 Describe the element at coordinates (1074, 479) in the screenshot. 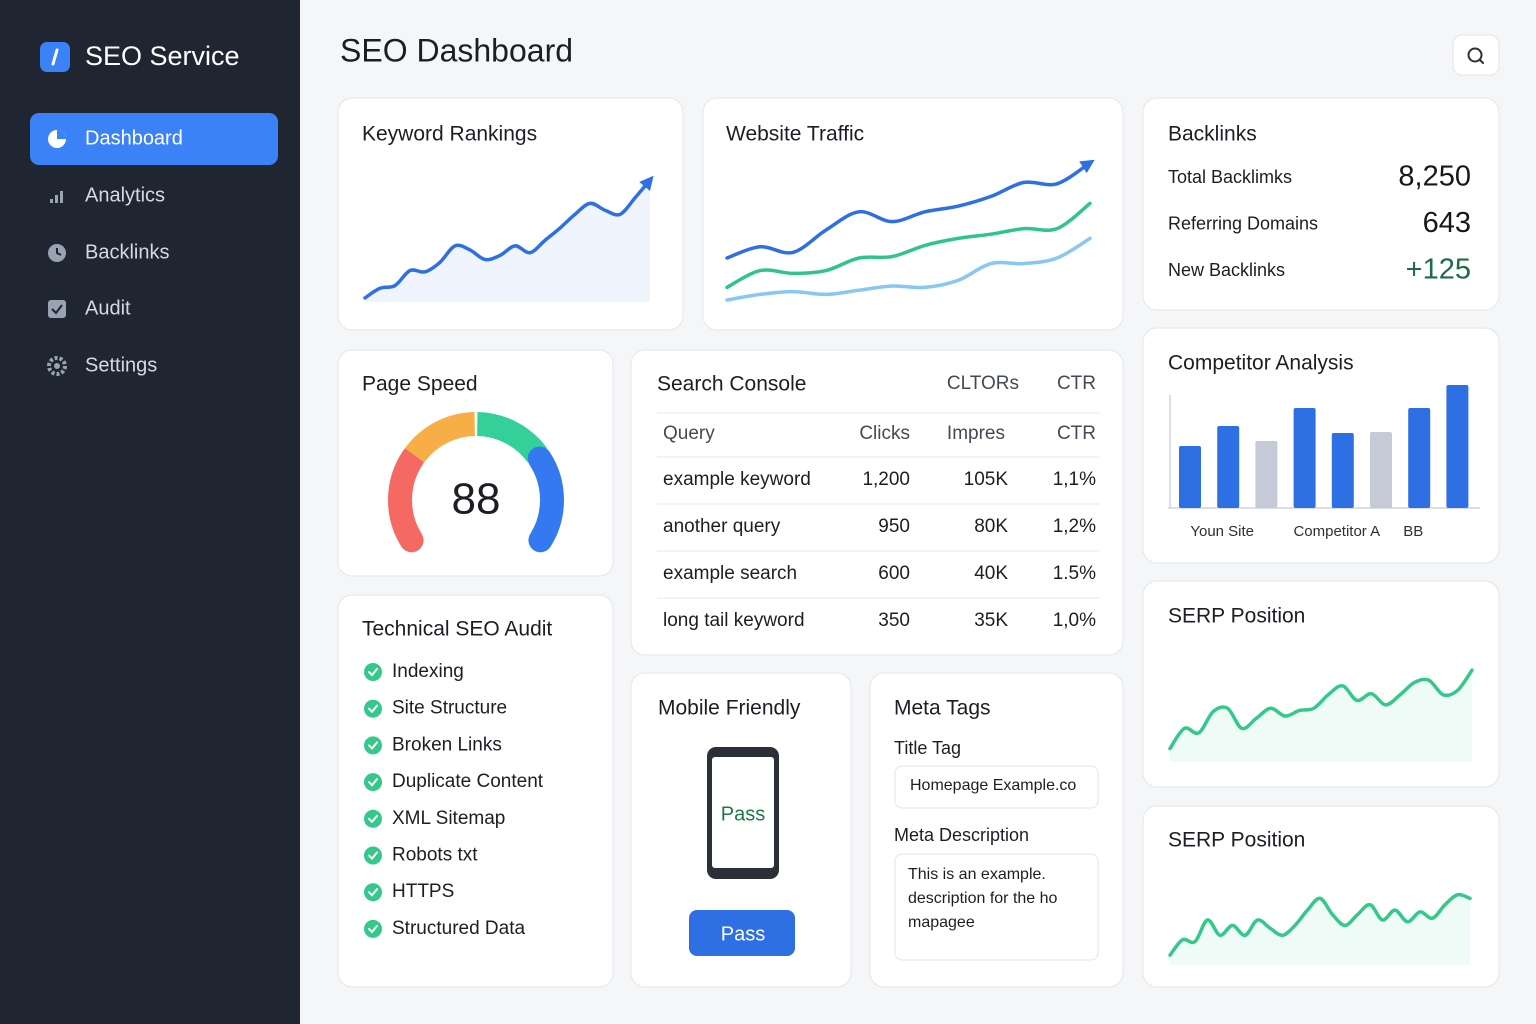

I see `table-cell: 1,1%` at that location.